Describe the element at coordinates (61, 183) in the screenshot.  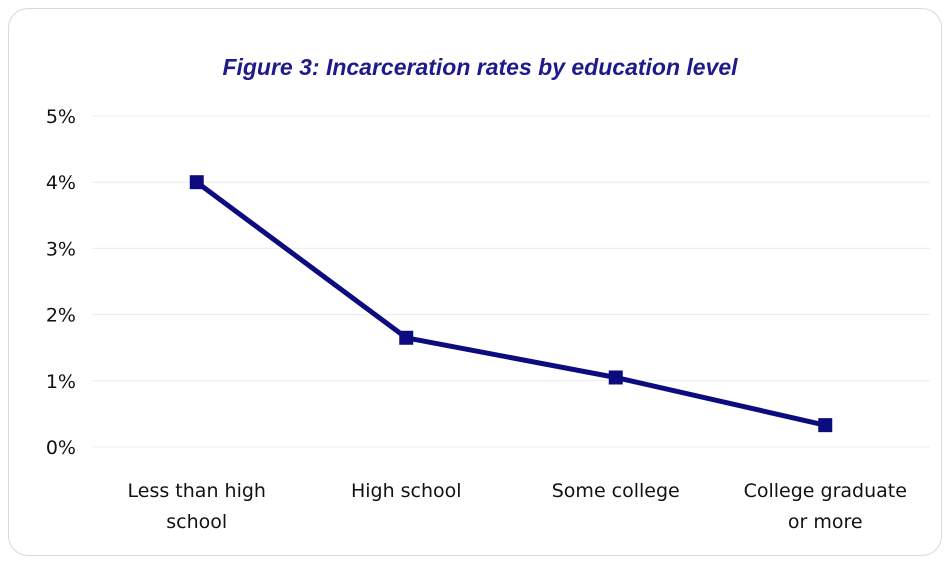
I see `y-tick-label: 4%` at that location.